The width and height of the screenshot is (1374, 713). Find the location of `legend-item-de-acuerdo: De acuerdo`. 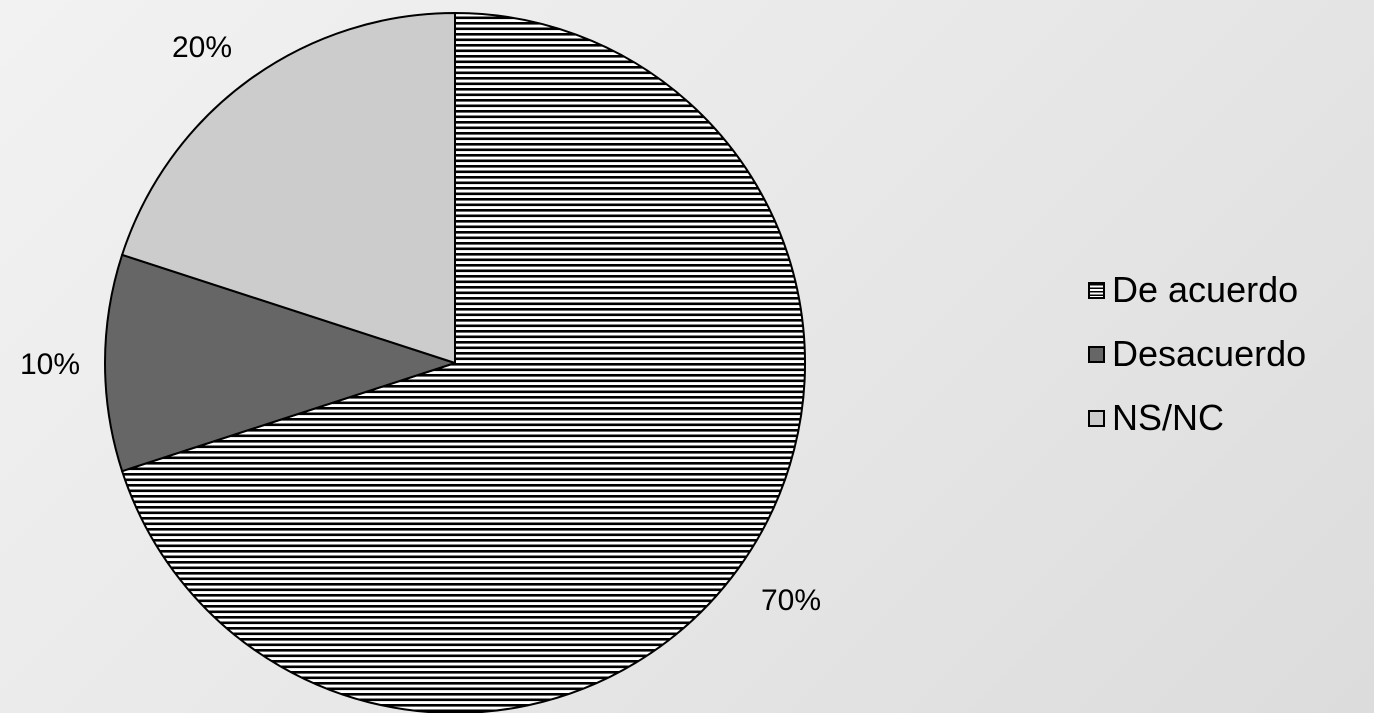

legend-item-de-acuerdo: De acuerdo is located at coordinates (1228, 290).